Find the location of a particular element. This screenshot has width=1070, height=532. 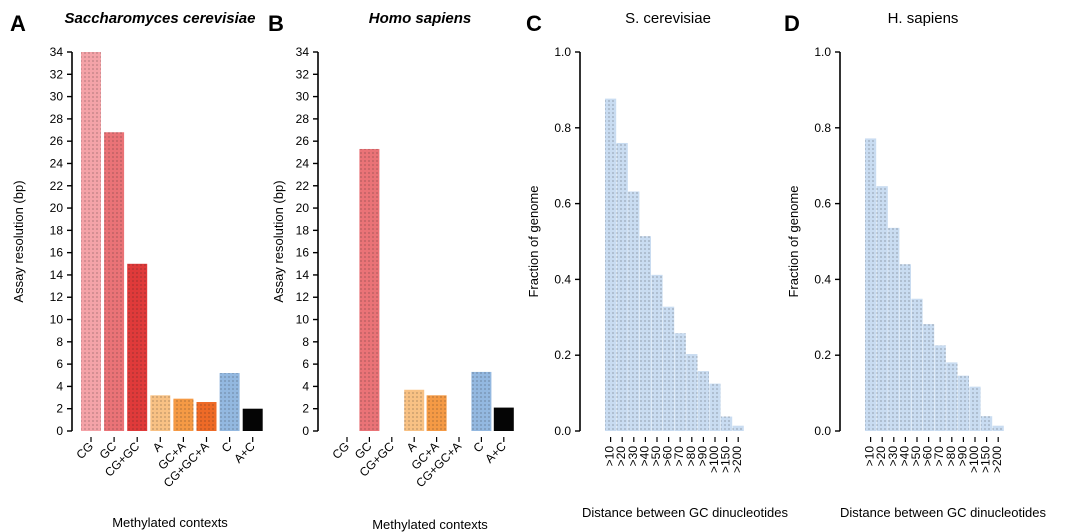

y-tick-label: 18 is located at coordinates (57, 230).